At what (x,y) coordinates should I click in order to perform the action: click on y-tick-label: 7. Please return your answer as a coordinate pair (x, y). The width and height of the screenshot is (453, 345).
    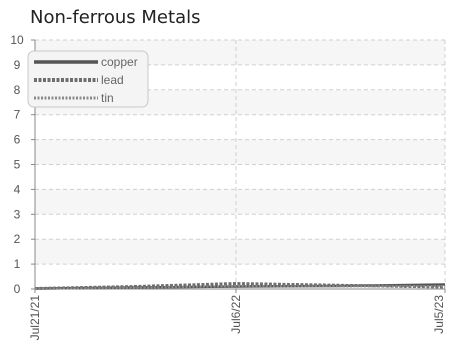
    Looking at the image, I should click on (17, 115).